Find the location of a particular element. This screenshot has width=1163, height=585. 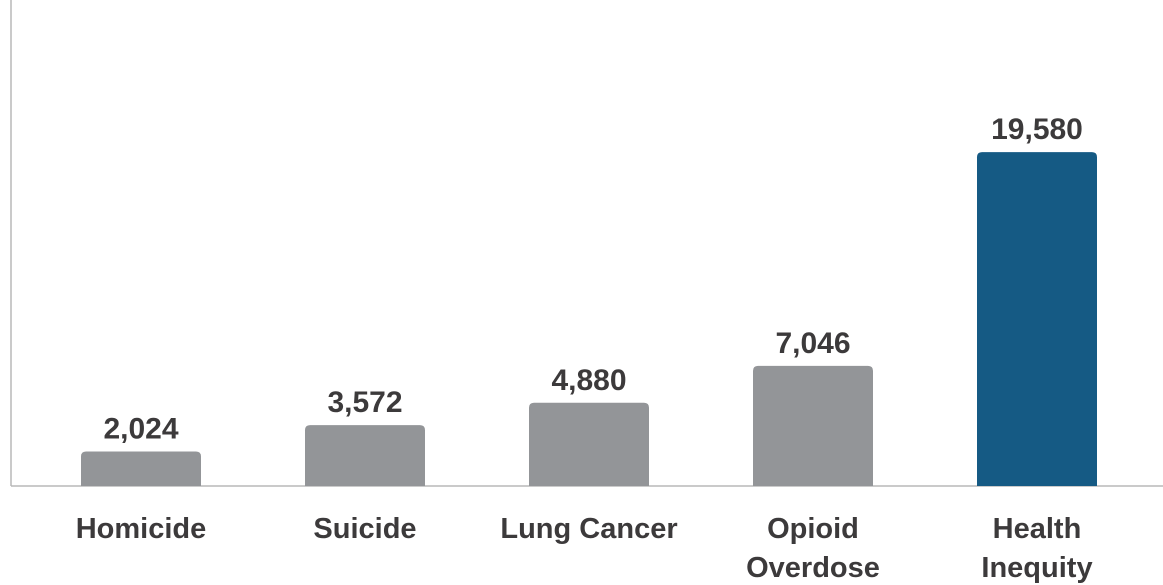

category-label-homicide: Homicide is located at coordinates (141, 529).